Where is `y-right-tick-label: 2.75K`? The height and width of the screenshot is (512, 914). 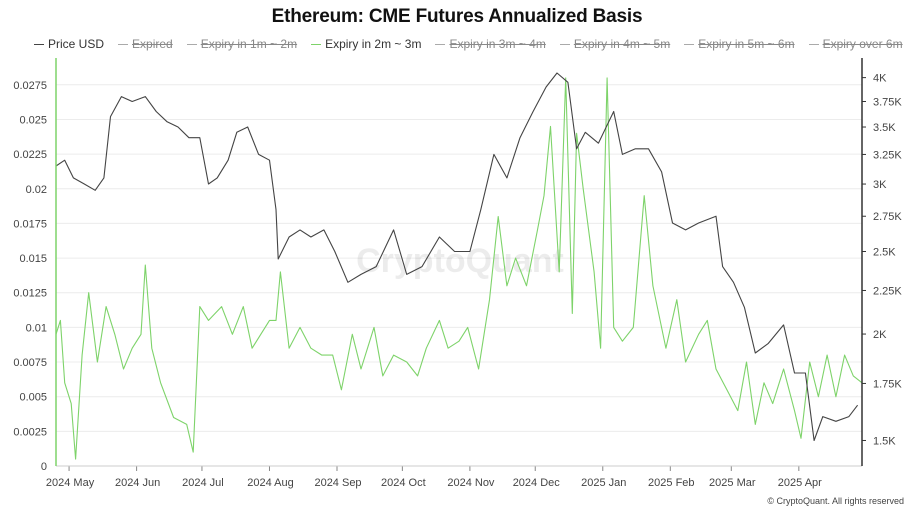 y-right-tick-label: 2.75K is located at coordinates (887, 217).